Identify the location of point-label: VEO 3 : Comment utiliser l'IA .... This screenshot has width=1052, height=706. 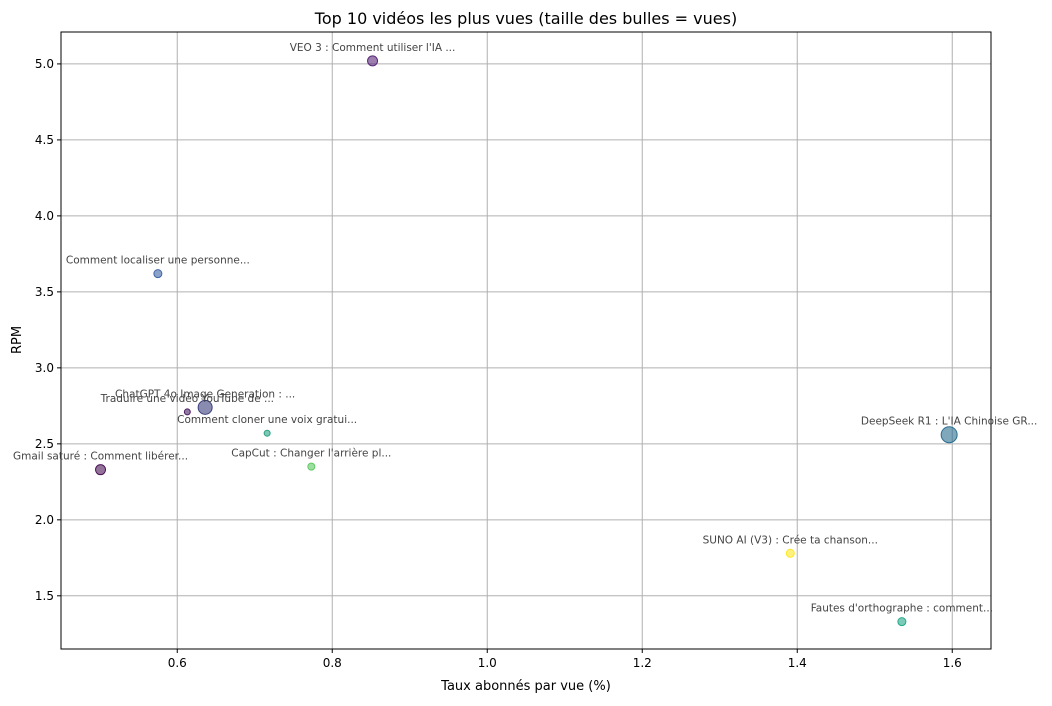
(373, 48).